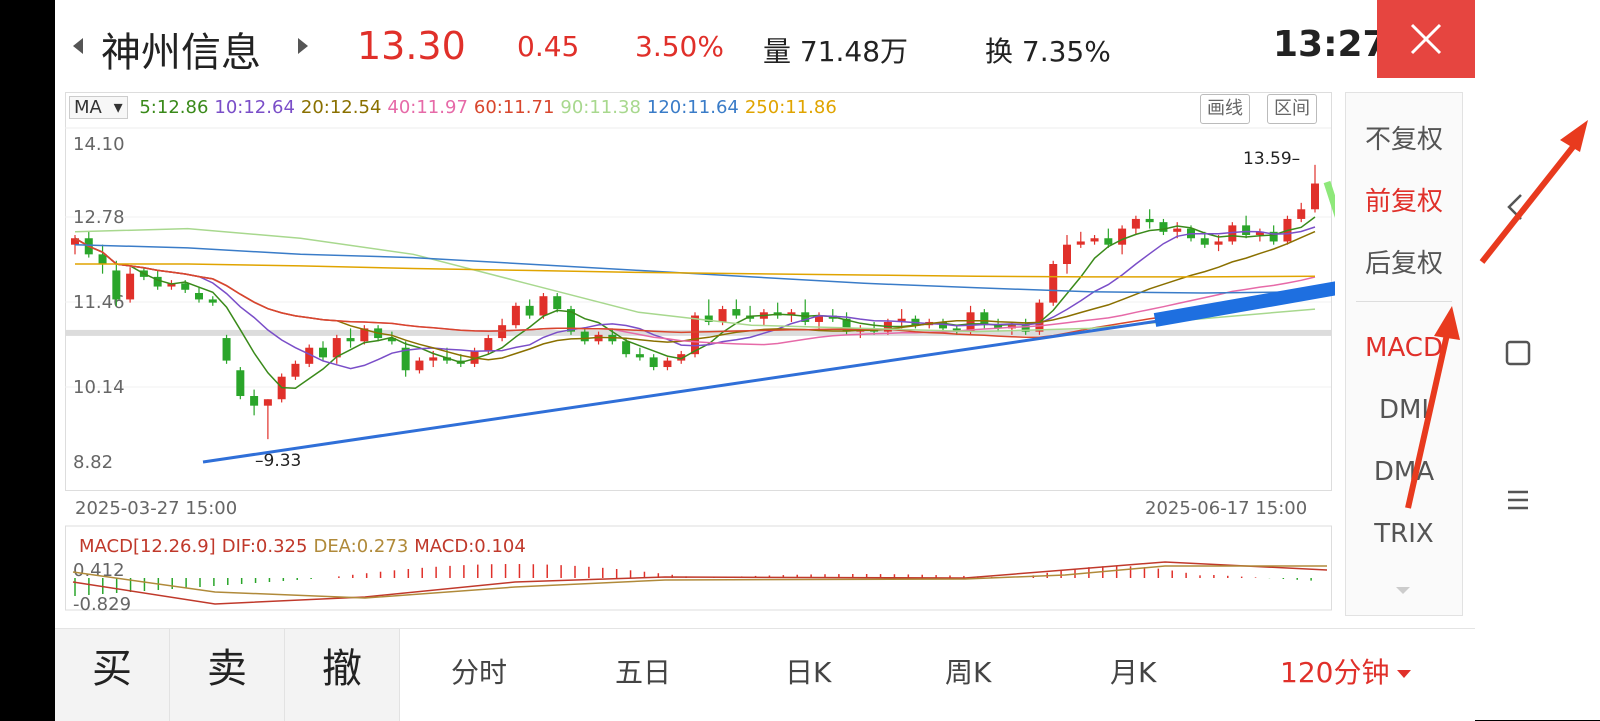  What do you see at coordinates (99, 387) in the screenshot?
I see `y-tick-label: 10.14` at bounding box center [99, 387].